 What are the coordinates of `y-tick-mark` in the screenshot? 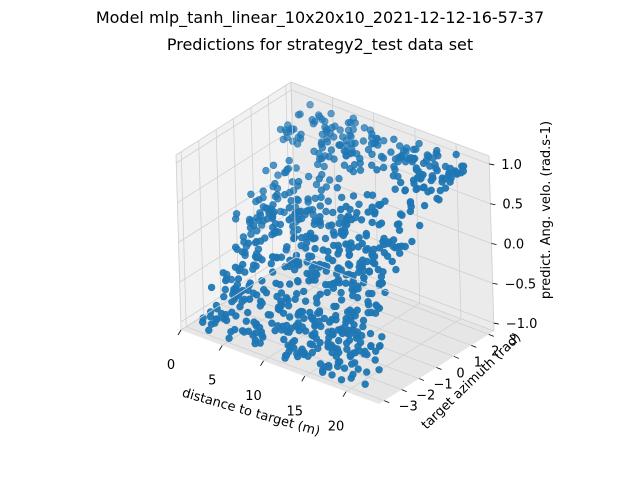 It's located at (474, 346).